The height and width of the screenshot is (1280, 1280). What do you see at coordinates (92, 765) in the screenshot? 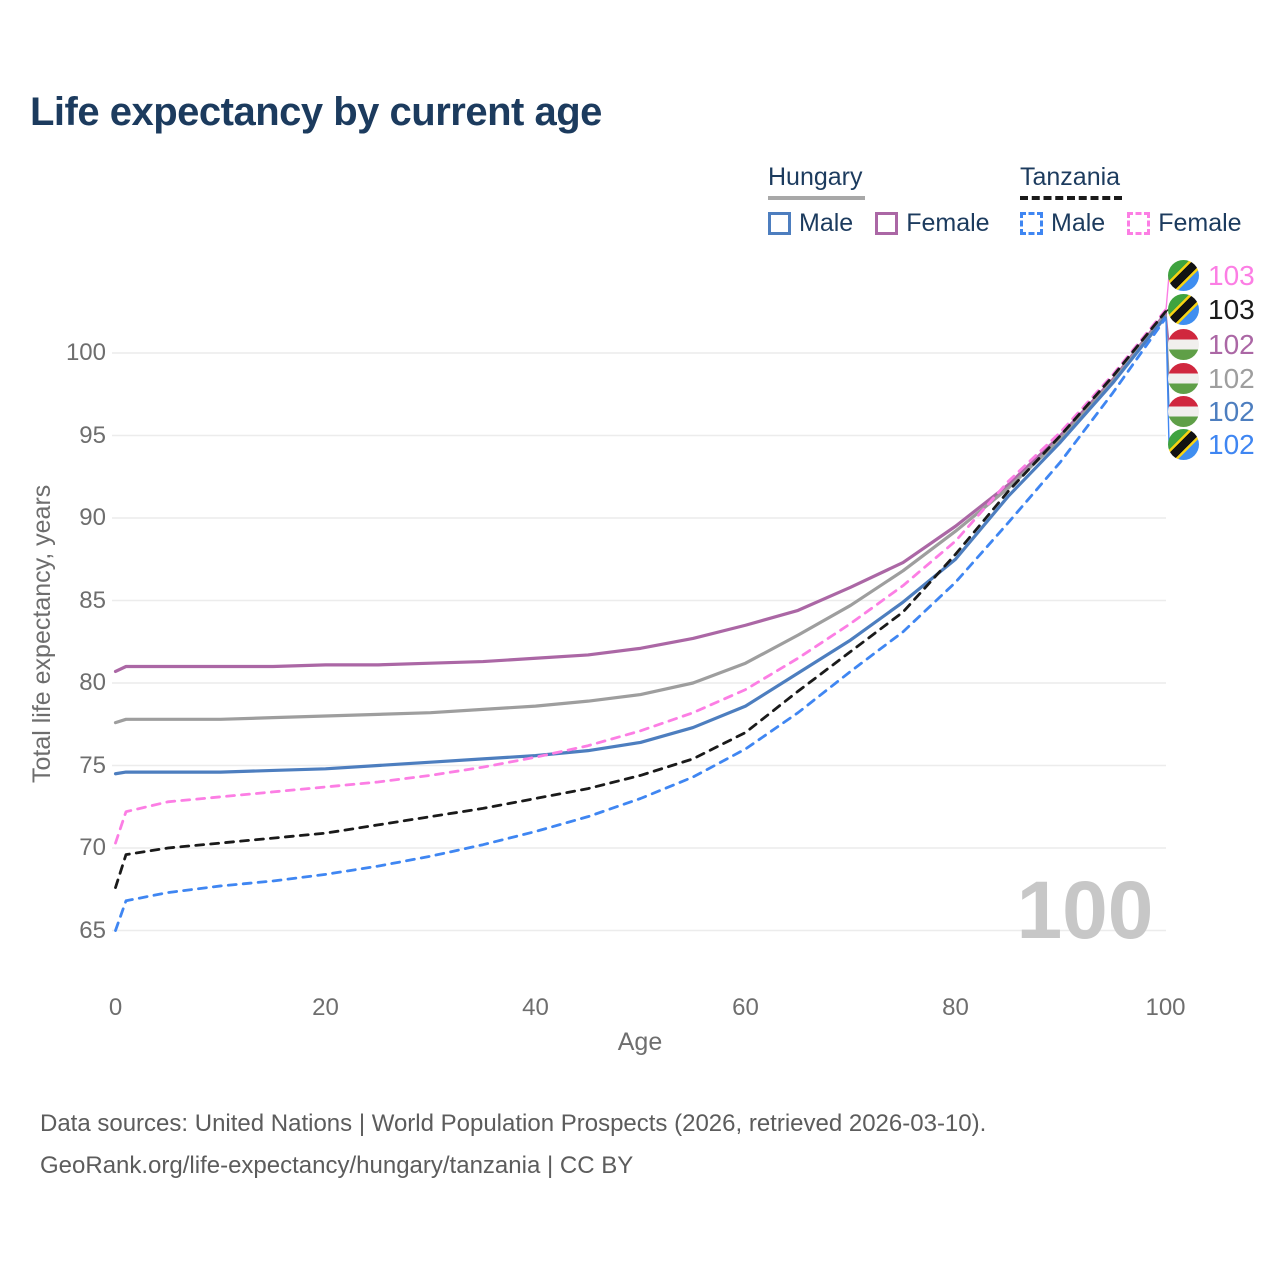
I see `y-tick-label-75: 75` at bounding box center [92, 765].